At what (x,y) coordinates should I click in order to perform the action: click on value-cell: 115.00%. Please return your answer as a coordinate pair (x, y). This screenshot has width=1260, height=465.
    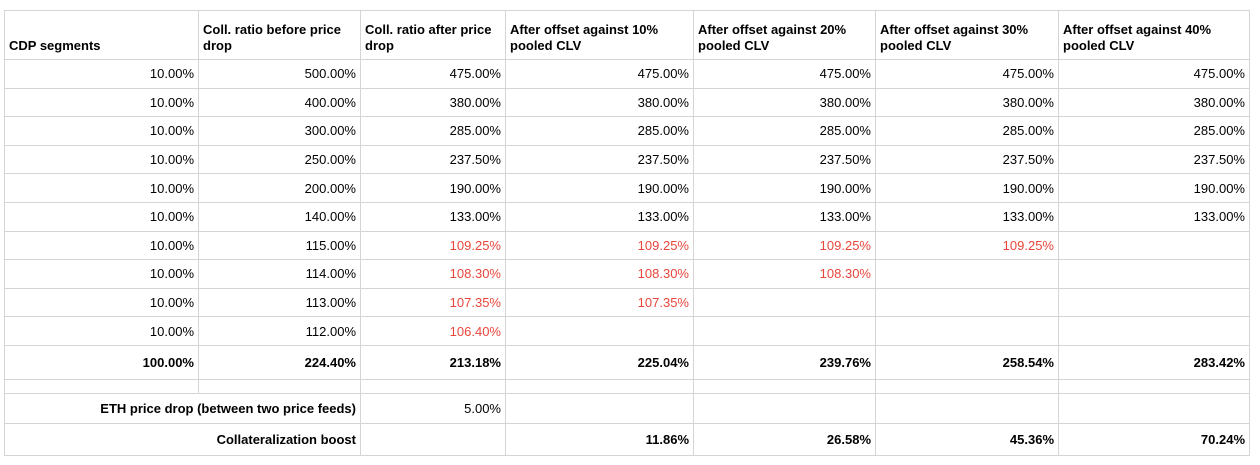
    Looking at the image, I should click on (279, 245).